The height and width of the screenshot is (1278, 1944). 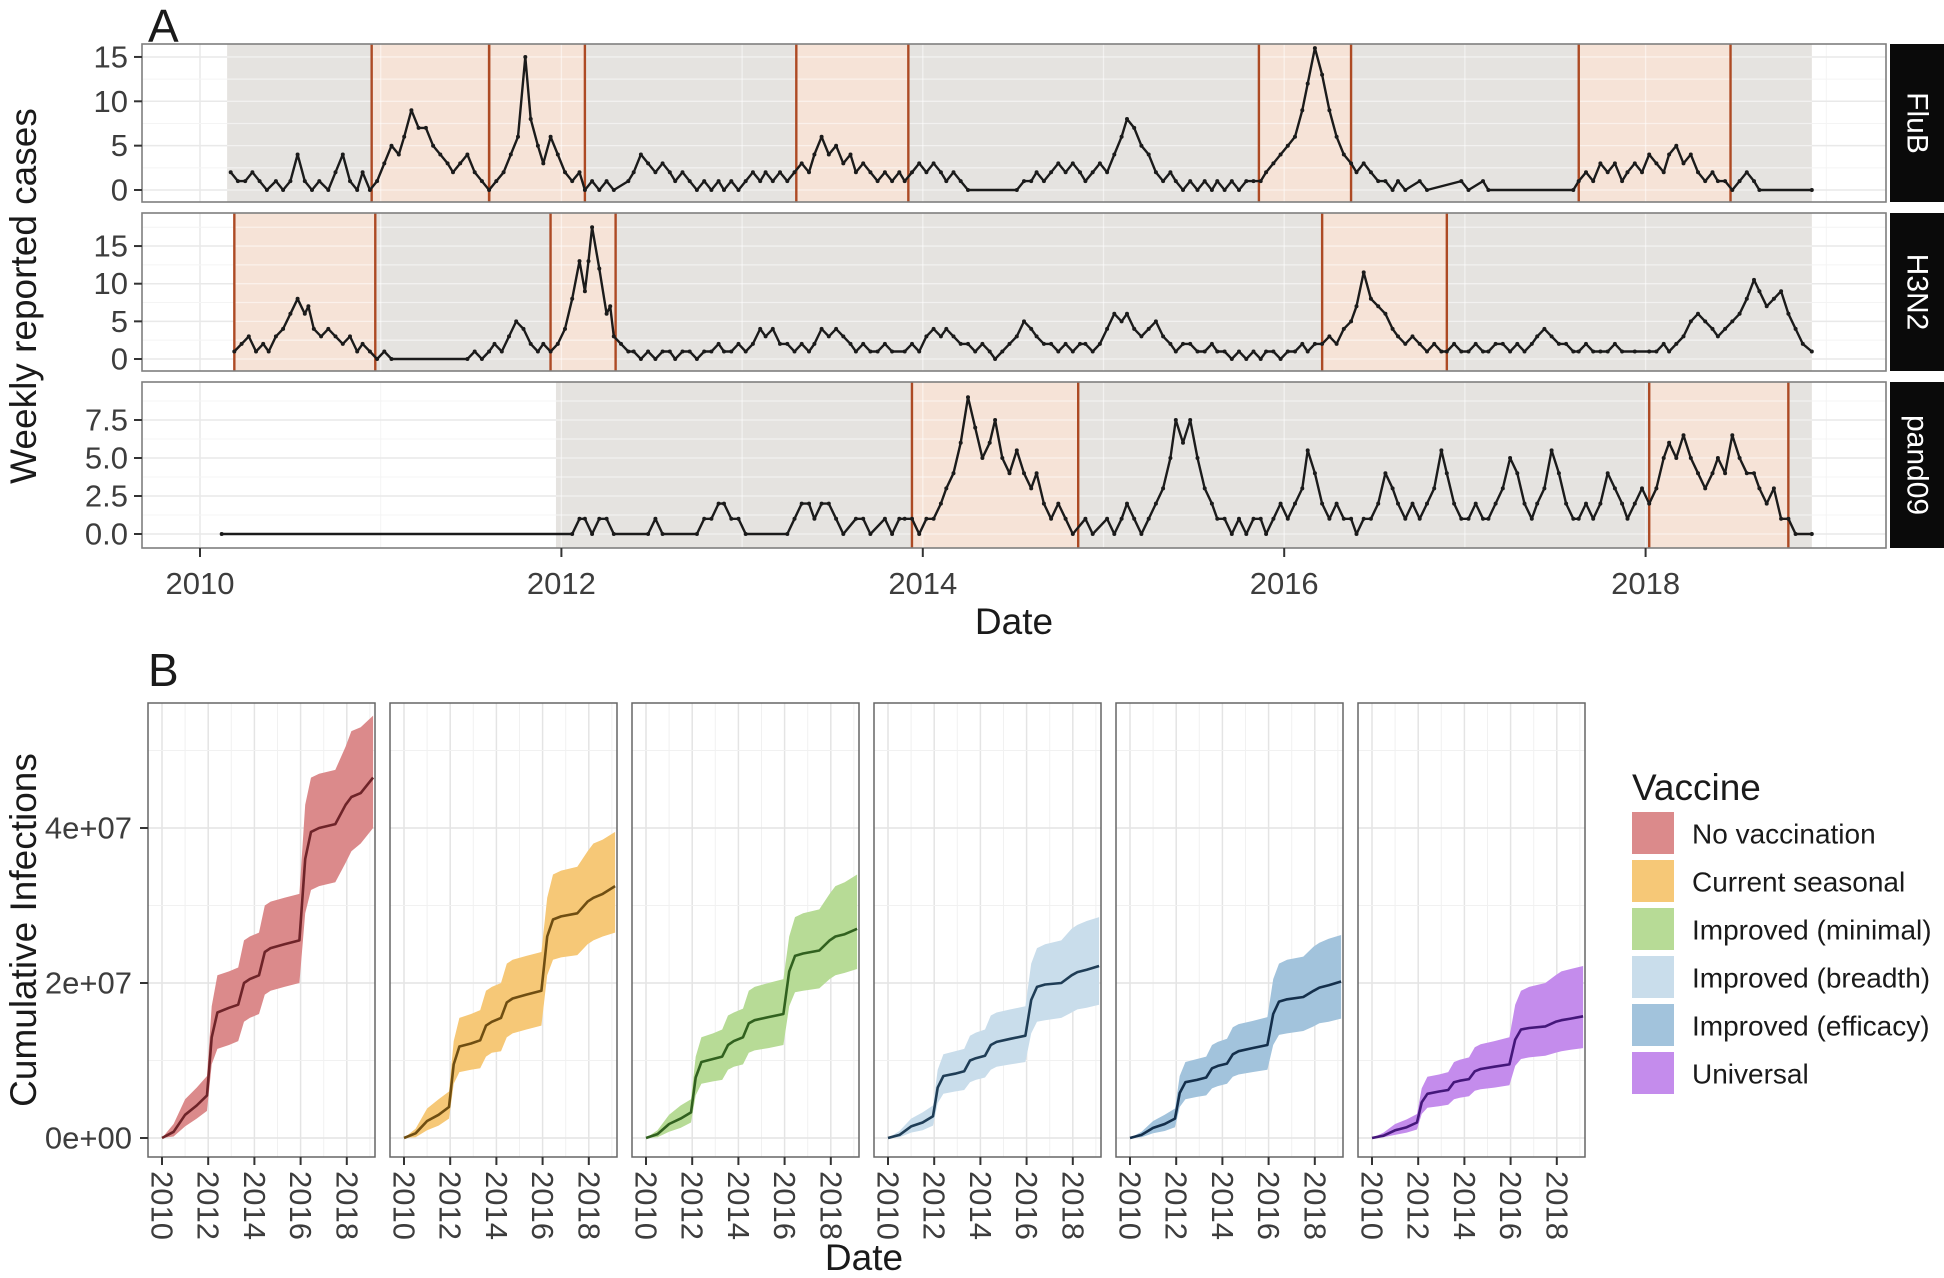 I want to click on facet-strip-label: H3N2, so click(x=1917, y=292).